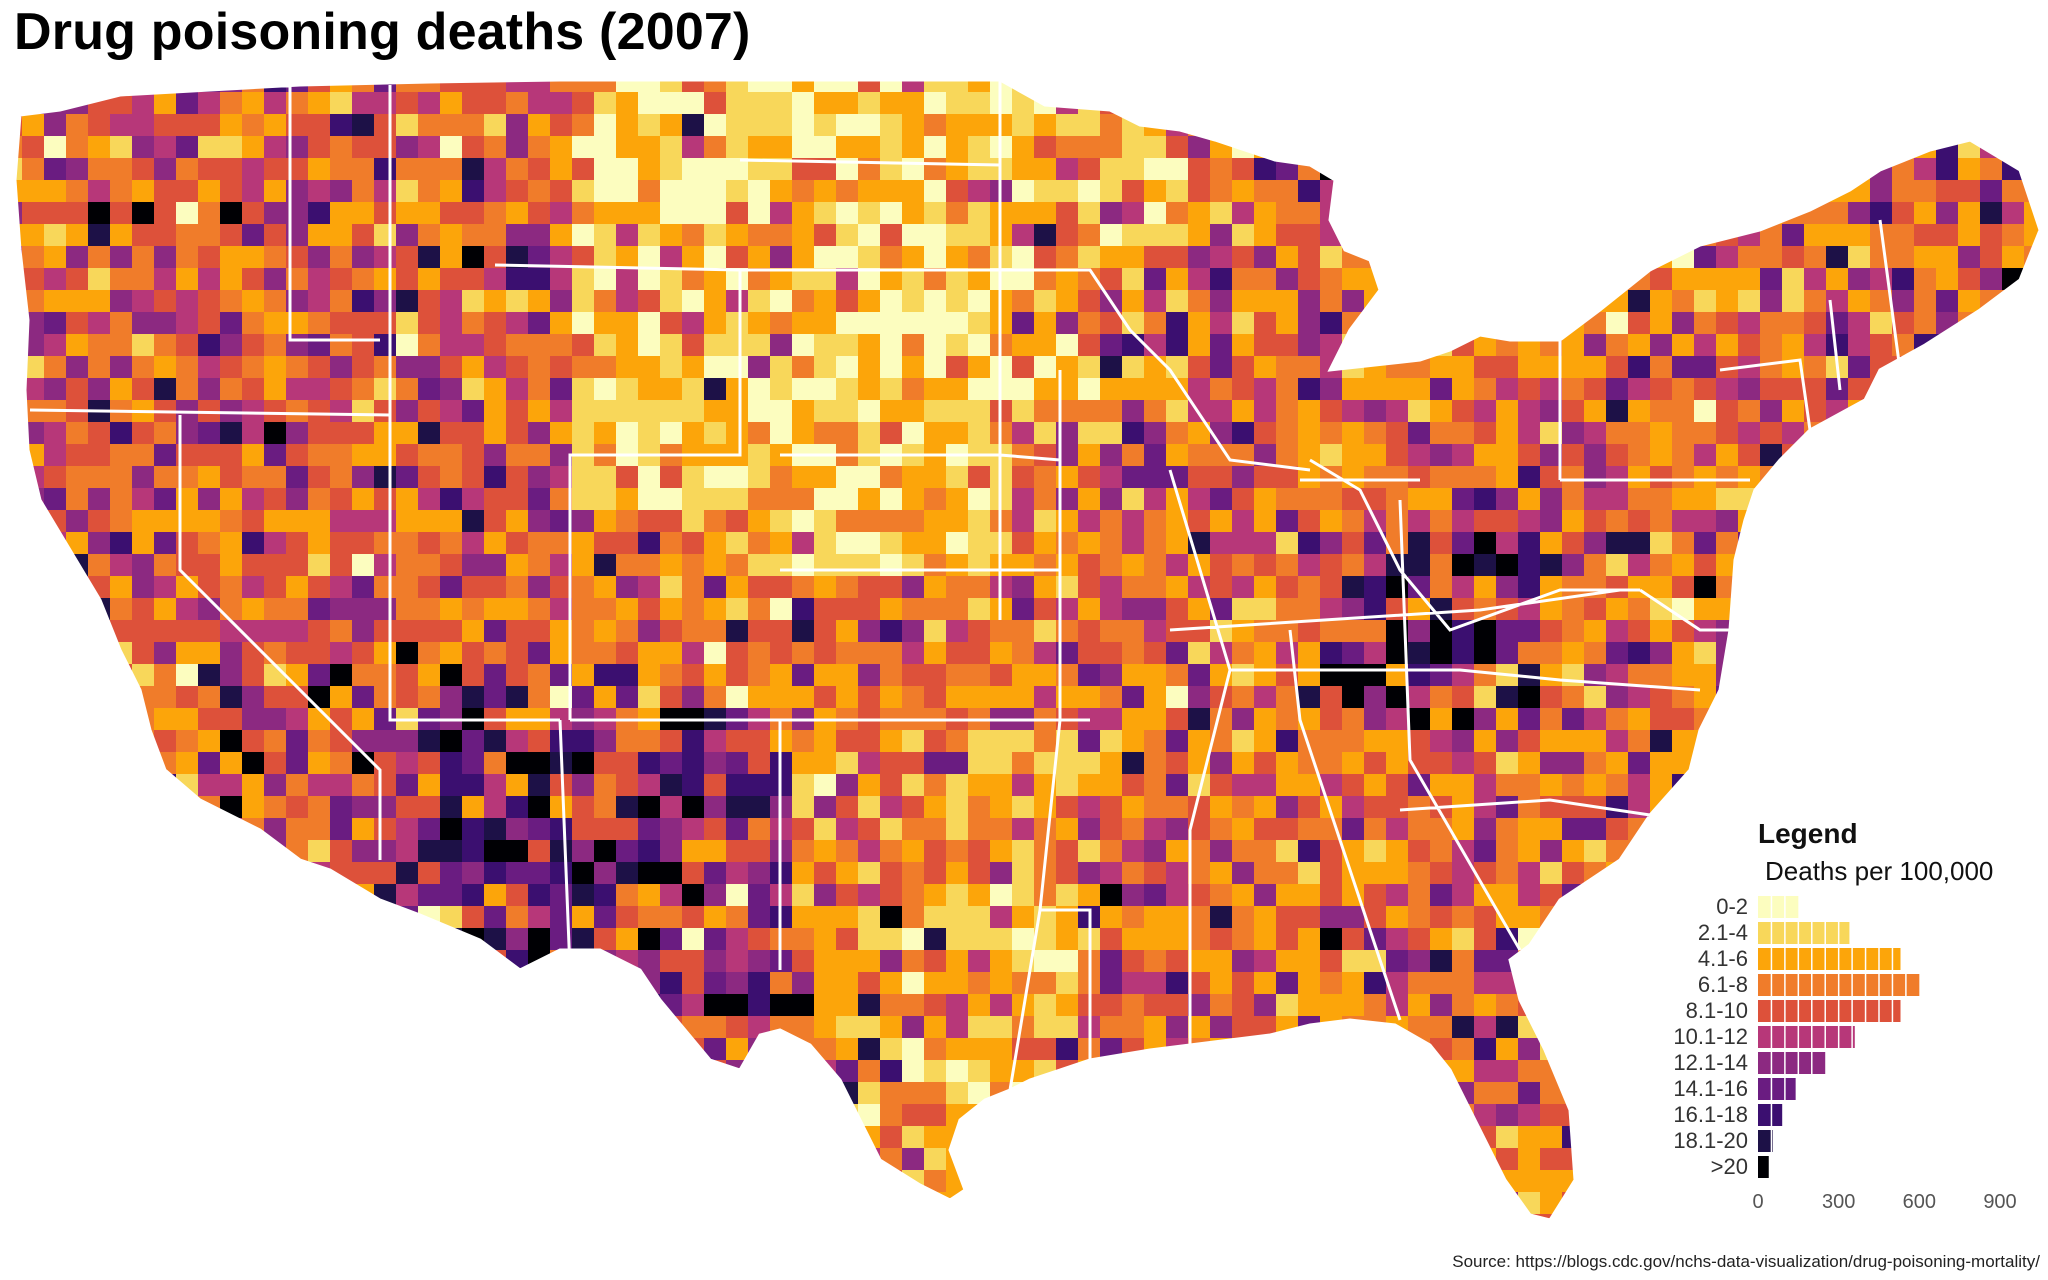 Image resolution: width=2048 pixels, height=1280 pixels. What do you see at coordinates (1710, 1140) in the screenshot?
I see `legend-bin-label: 18.1-20` at bounding box center [1710, 1140].